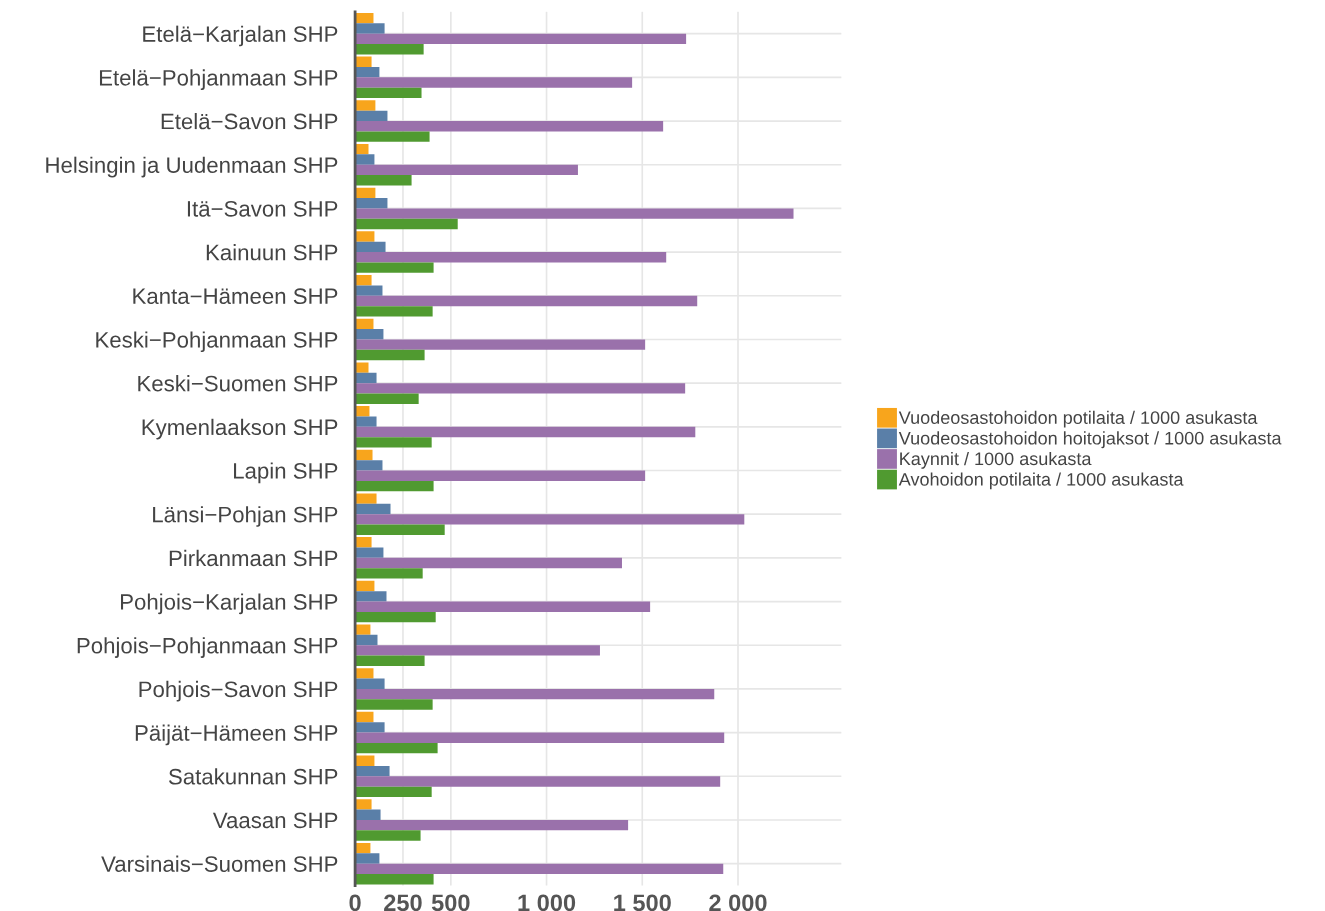 The width and height of the screenshot is (1325, 911). What do you see at coordinates (245, 516) in the screenshot?
I see `y-tick-label: Länsi−Pohjan SHP` at bounding box center [245, 516].